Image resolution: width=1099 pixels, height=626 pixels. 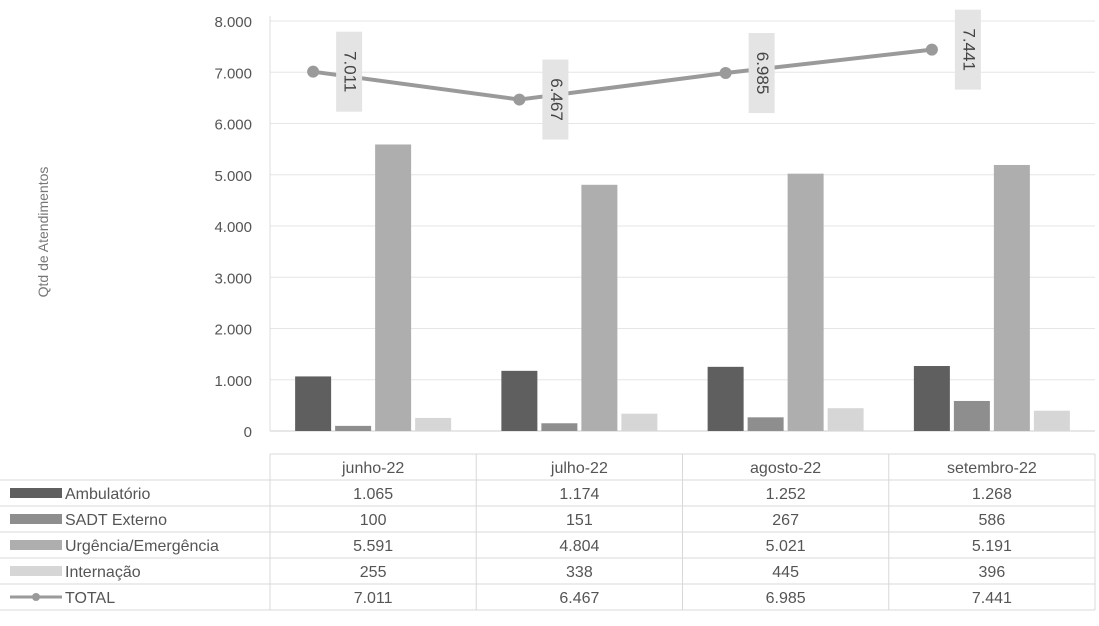 What do you see at coordinates (992, 468) in the screenshot?
I see `table-header-cell: setembro-22` at bounding box center [992, 468].